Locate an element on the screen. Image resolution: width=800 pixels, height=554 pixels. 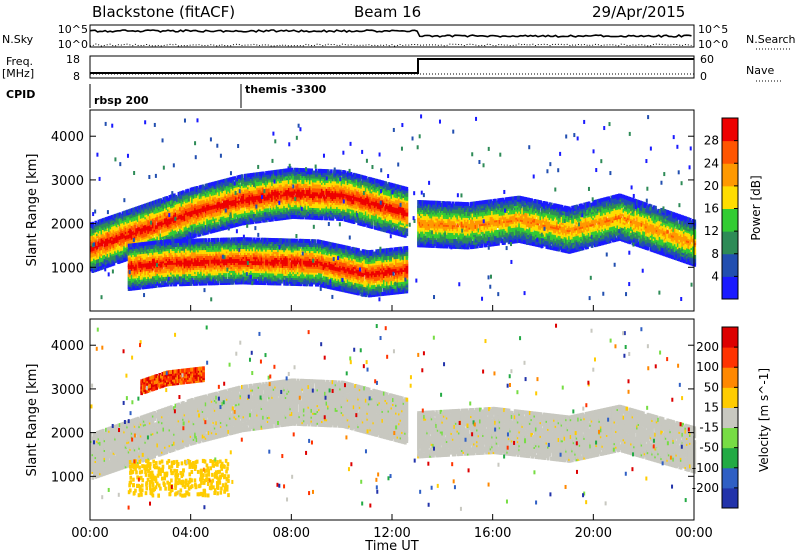
nsky-panel: N.Sky 10^5 10^0 10^5 10^0 N.Search is located at coordinates (399, 37).